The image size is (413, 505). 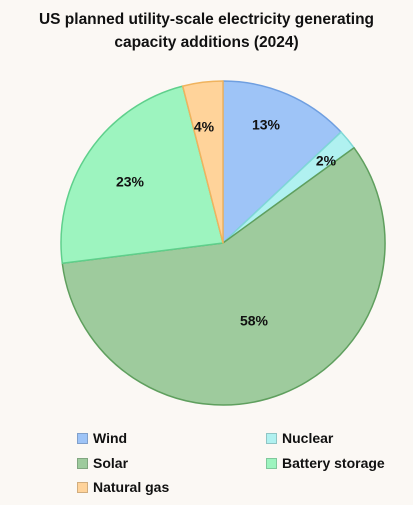 What do you see at coordinates (204, 127) in the screenshot?
I see `data-label-natural-gas: 4%` at bounding box center [204, 127].